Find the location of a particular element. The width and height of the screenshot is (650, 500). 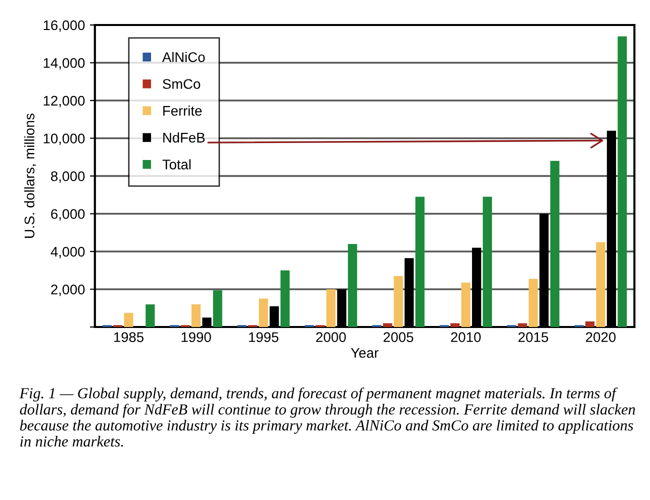

legend-label: SmCo is located at coordinates (181, 84).